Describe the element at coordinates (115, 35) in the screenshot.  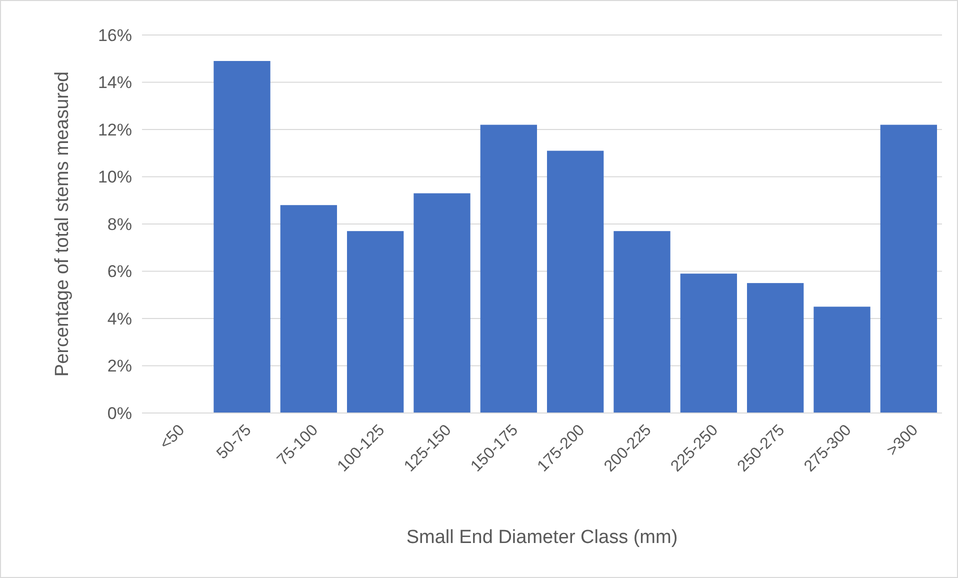
I see `y-tick-label: 16%` at that location.